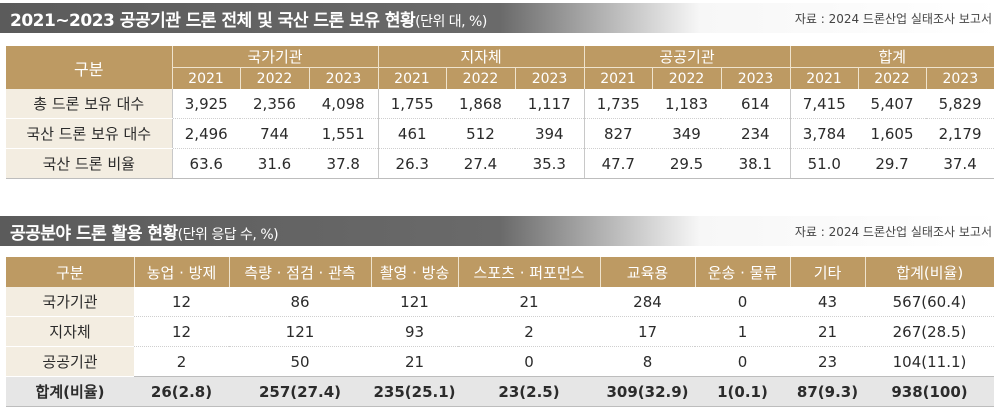 The image size is (1000, 408). Describe the element at coordinates (892, 133) in the screenshot. I see `table-cell: 1,605` at that location.